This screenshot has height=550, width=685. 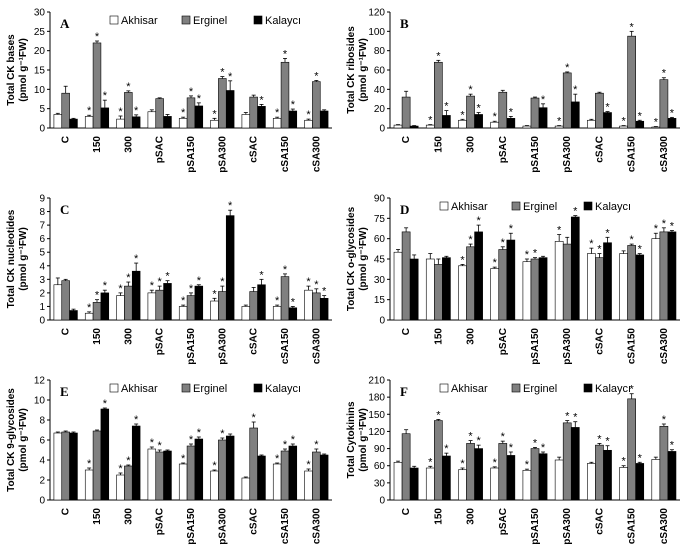 What do you see at coordinates (40, 32) in the screenshot?
I see `y-tick-label: 25` at bounding box center [40, 32].